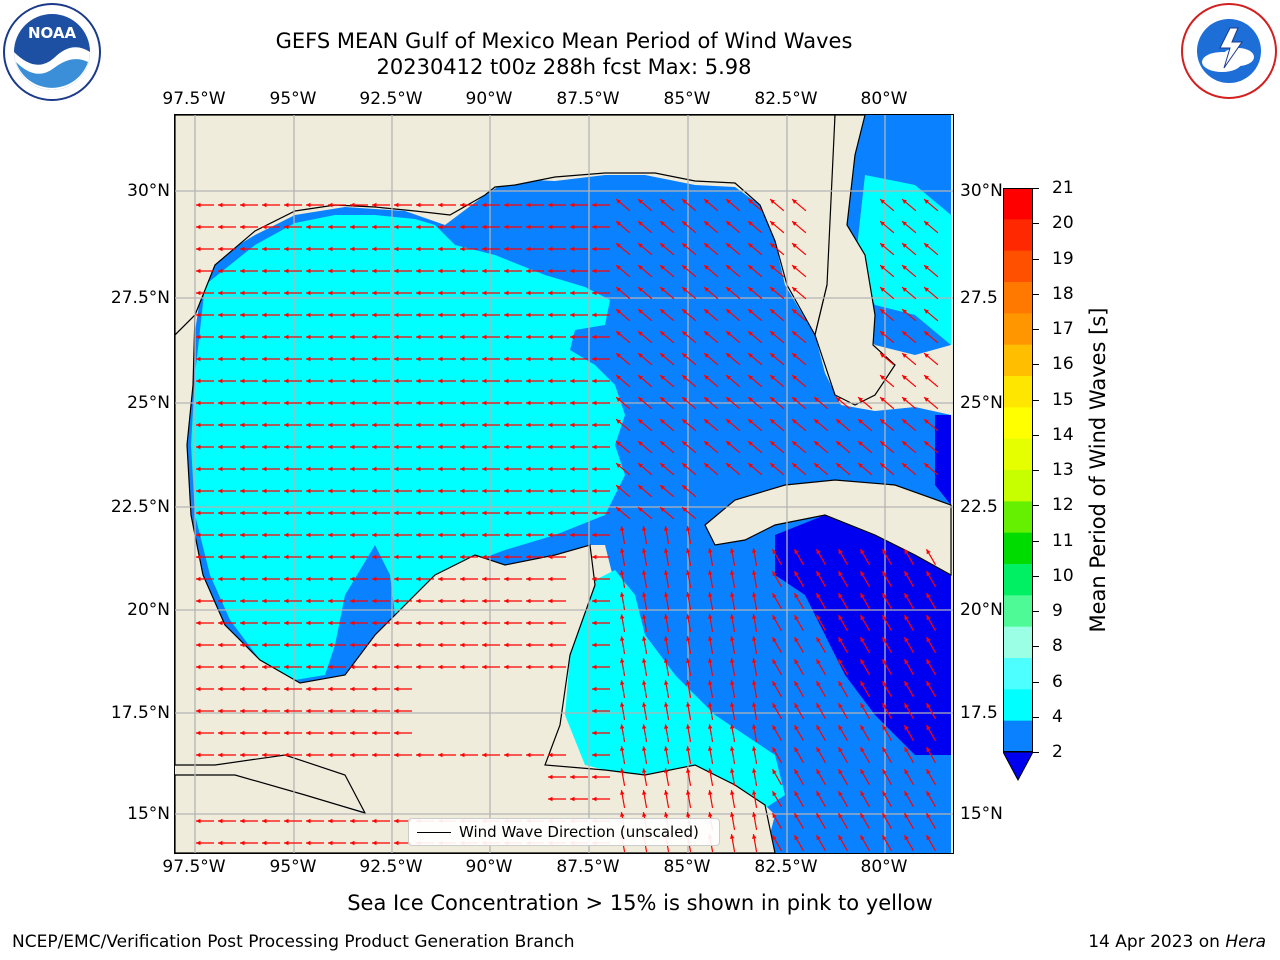 This screenshot has width=1280, height=960. Describe the element at coordinates (979, 507) in the screenshot. I see `lat-tick-right: 22.5` at that location.